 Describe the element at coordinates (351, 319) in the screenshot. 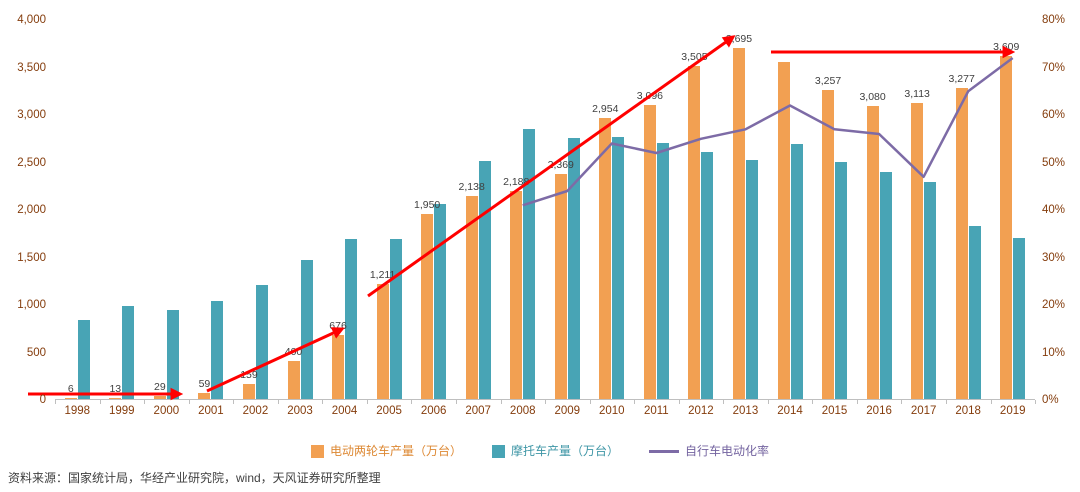

I see `bar-motorcycle-2004` at that location.